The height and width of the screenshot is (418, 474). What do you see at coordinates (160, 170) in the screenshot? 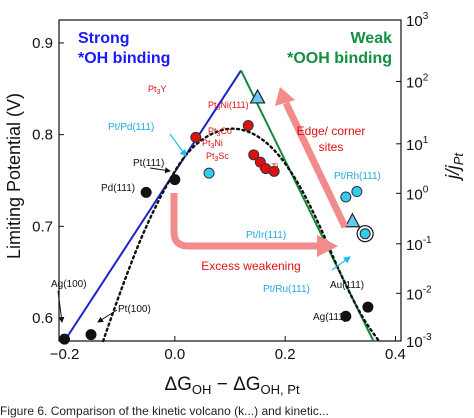
I see `pointer-pt111` at bounding box center [160, 170].